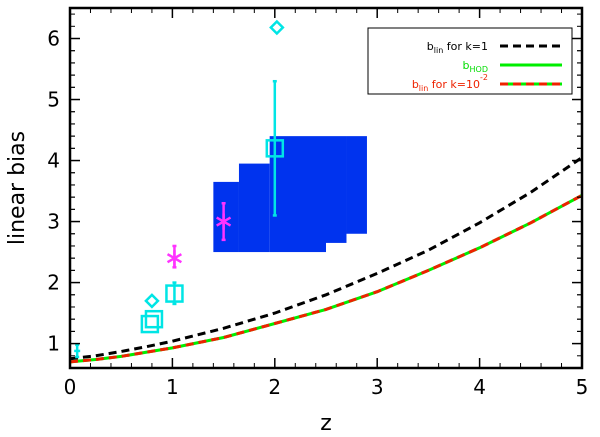 The width and height of the screenshot is (600, 437). I want to click on x-tick-label-0: 0, so click(70, 387).